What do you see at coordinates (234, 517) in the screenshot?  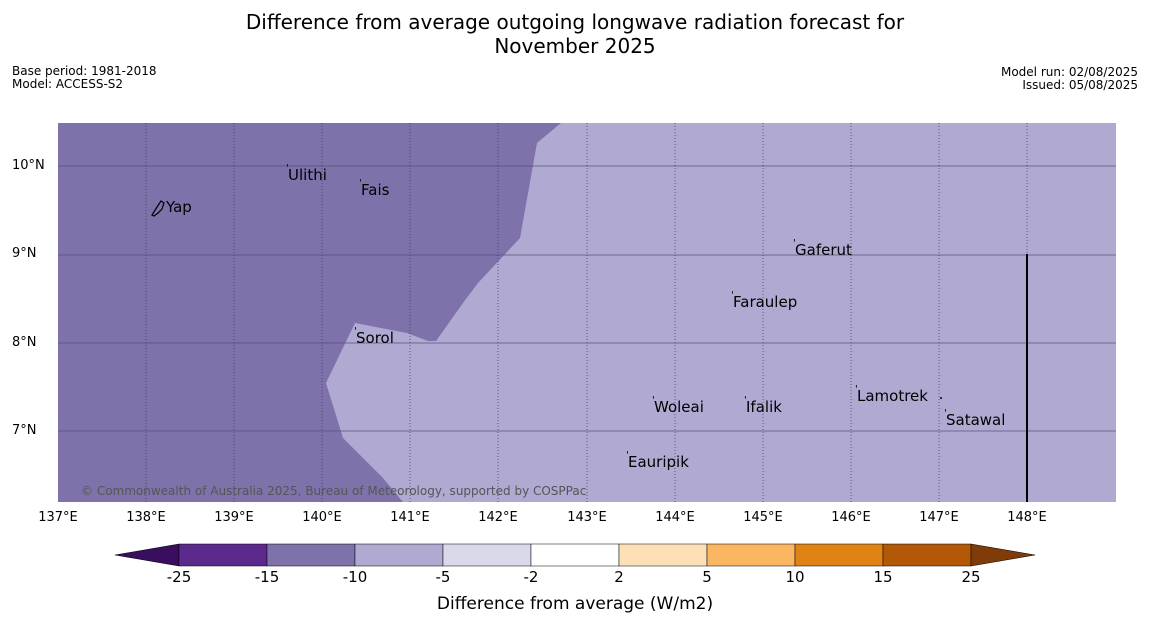 I see `lon-tick: 139°E` at bounding box center [234, 517].